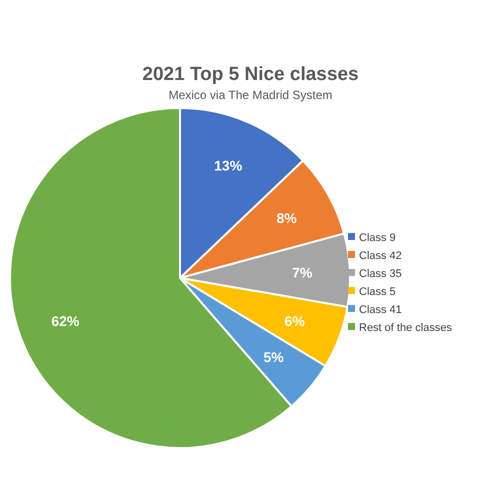 The width and height of the screenshot is (501, 501). I want to click on data-label: 13%, so click(228, 165).